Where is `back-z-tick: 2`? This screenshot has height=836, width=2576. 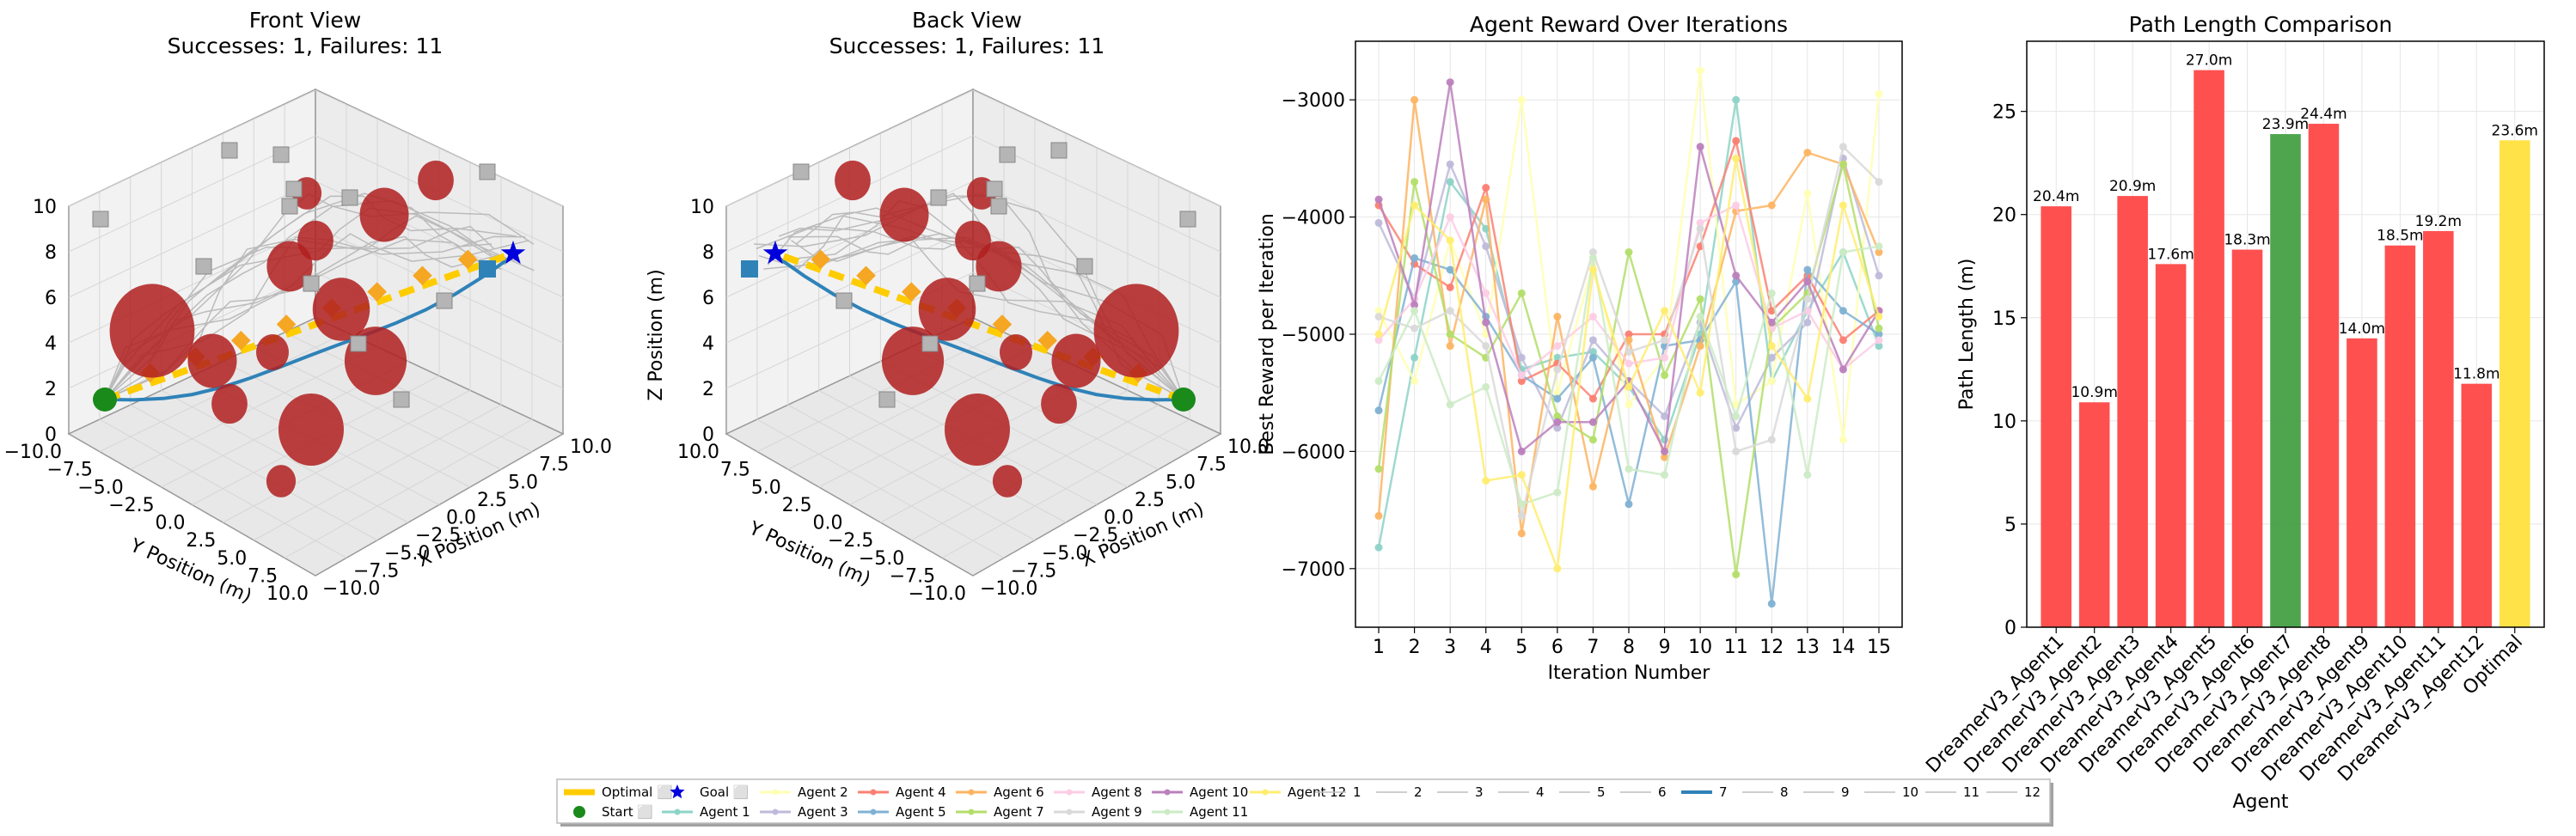 back-z-tick: 2 is located at coordinates (708, 389).